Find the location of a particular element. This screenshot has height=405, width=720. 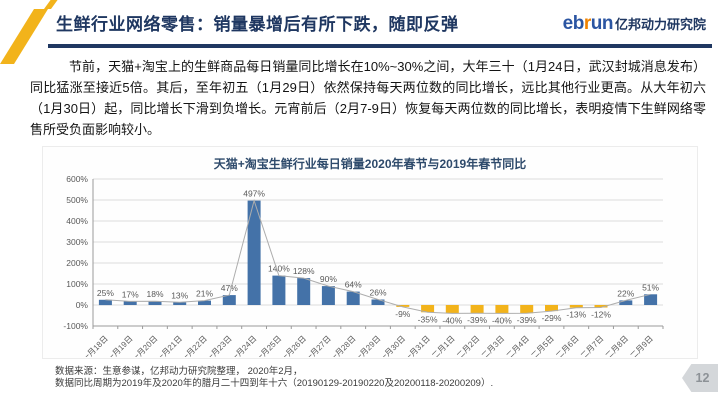

svg-text: -29% is located at coordinates (552, 318).